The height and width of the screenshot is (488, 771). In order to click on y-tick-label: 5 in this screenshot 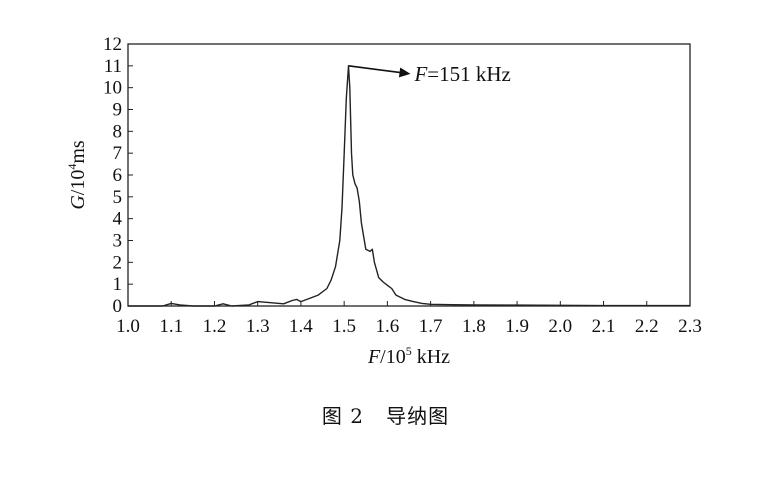, I will do `click(118, 197)`.